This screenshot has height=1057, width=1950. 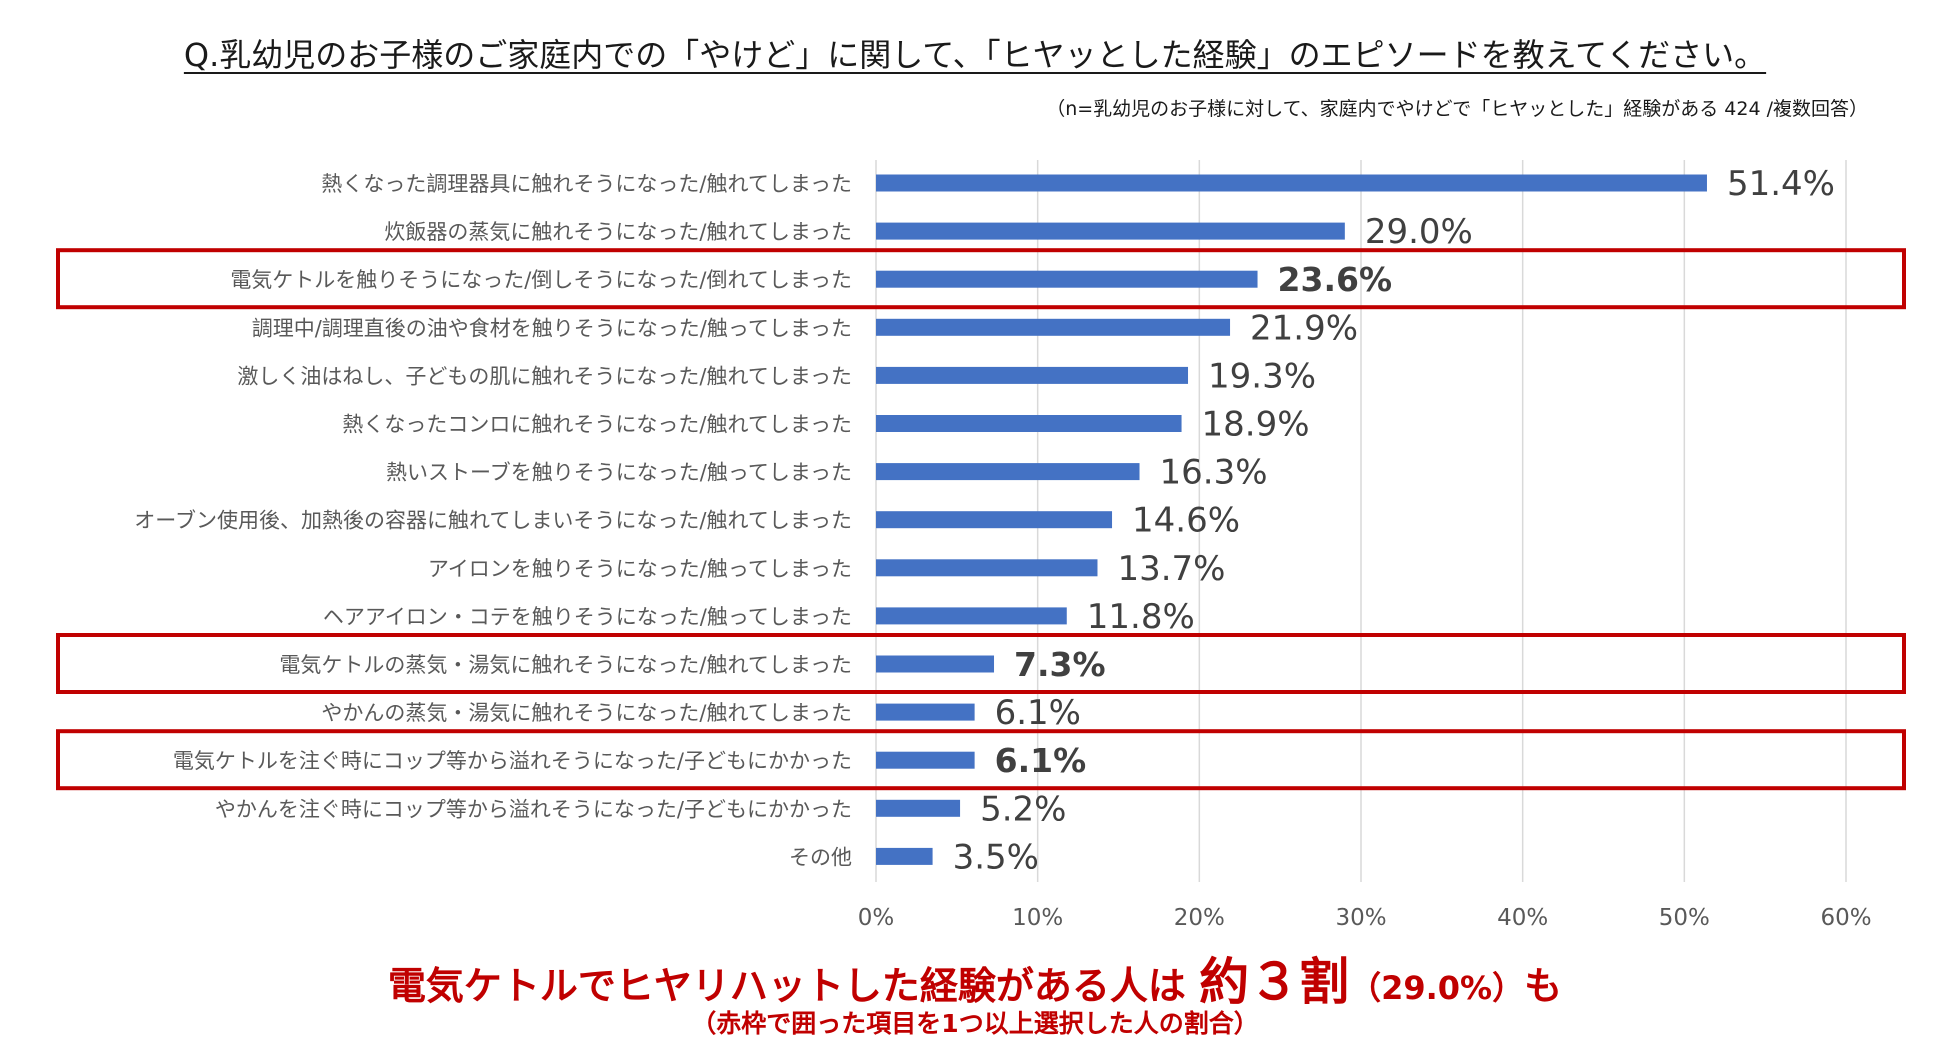 I want to click on data-label: 19.3%, so click(x=1262, y=376).